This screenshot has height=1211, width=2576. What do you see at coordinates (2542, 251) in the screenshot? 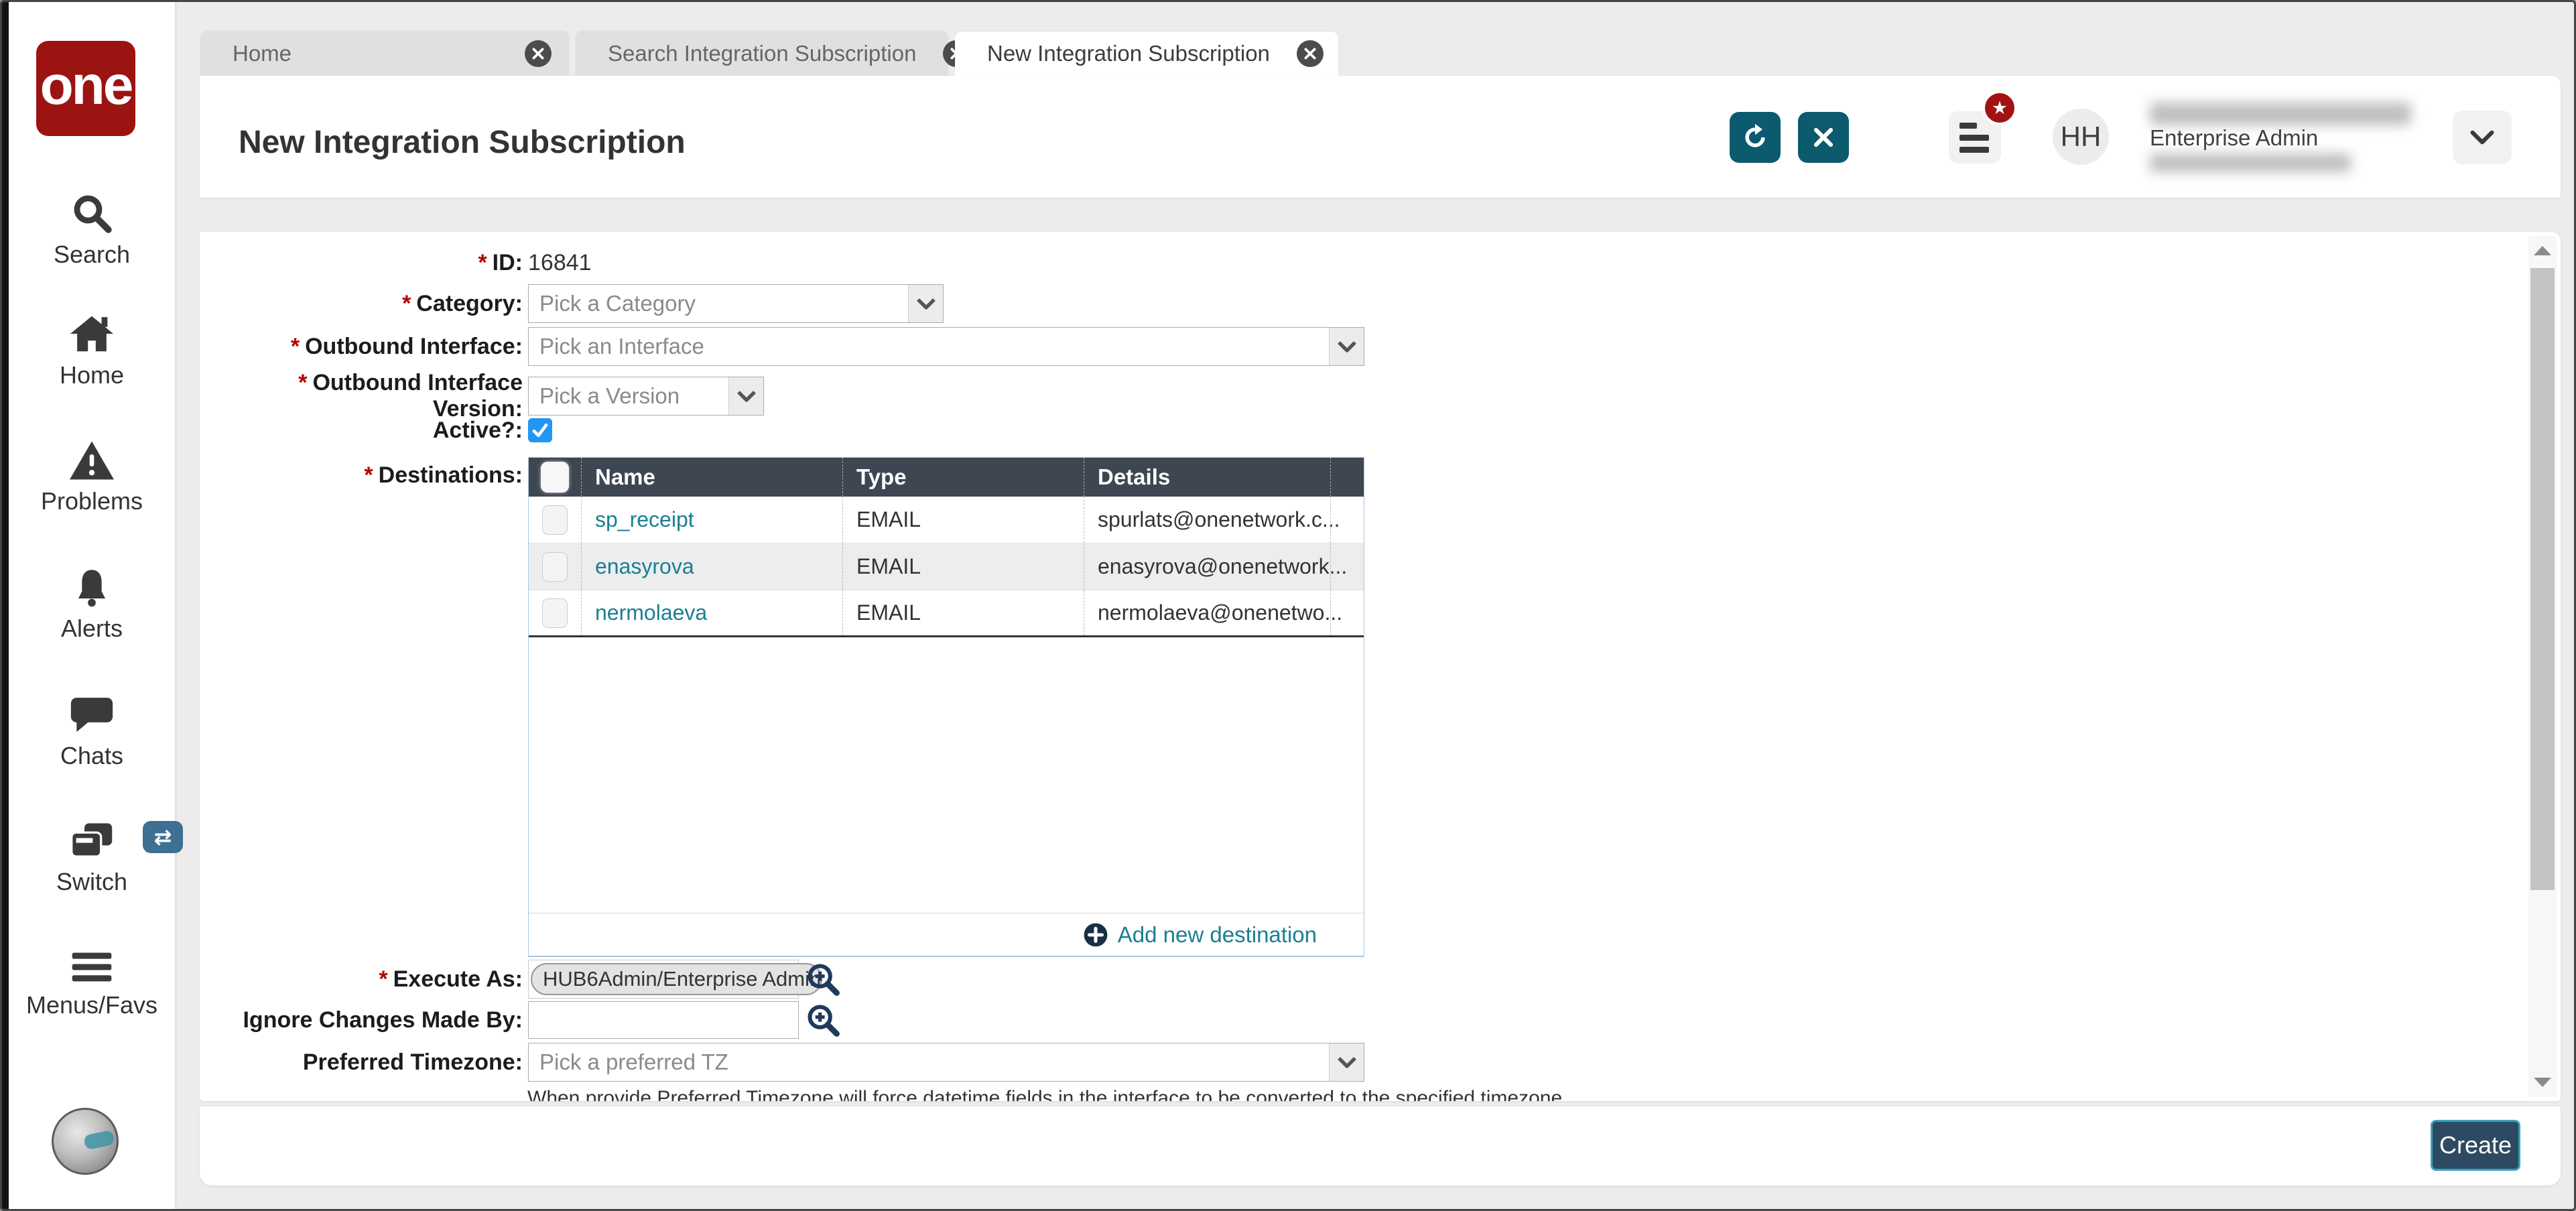
I see `scroll-up-arrow` at bounding box center [2542, 251].